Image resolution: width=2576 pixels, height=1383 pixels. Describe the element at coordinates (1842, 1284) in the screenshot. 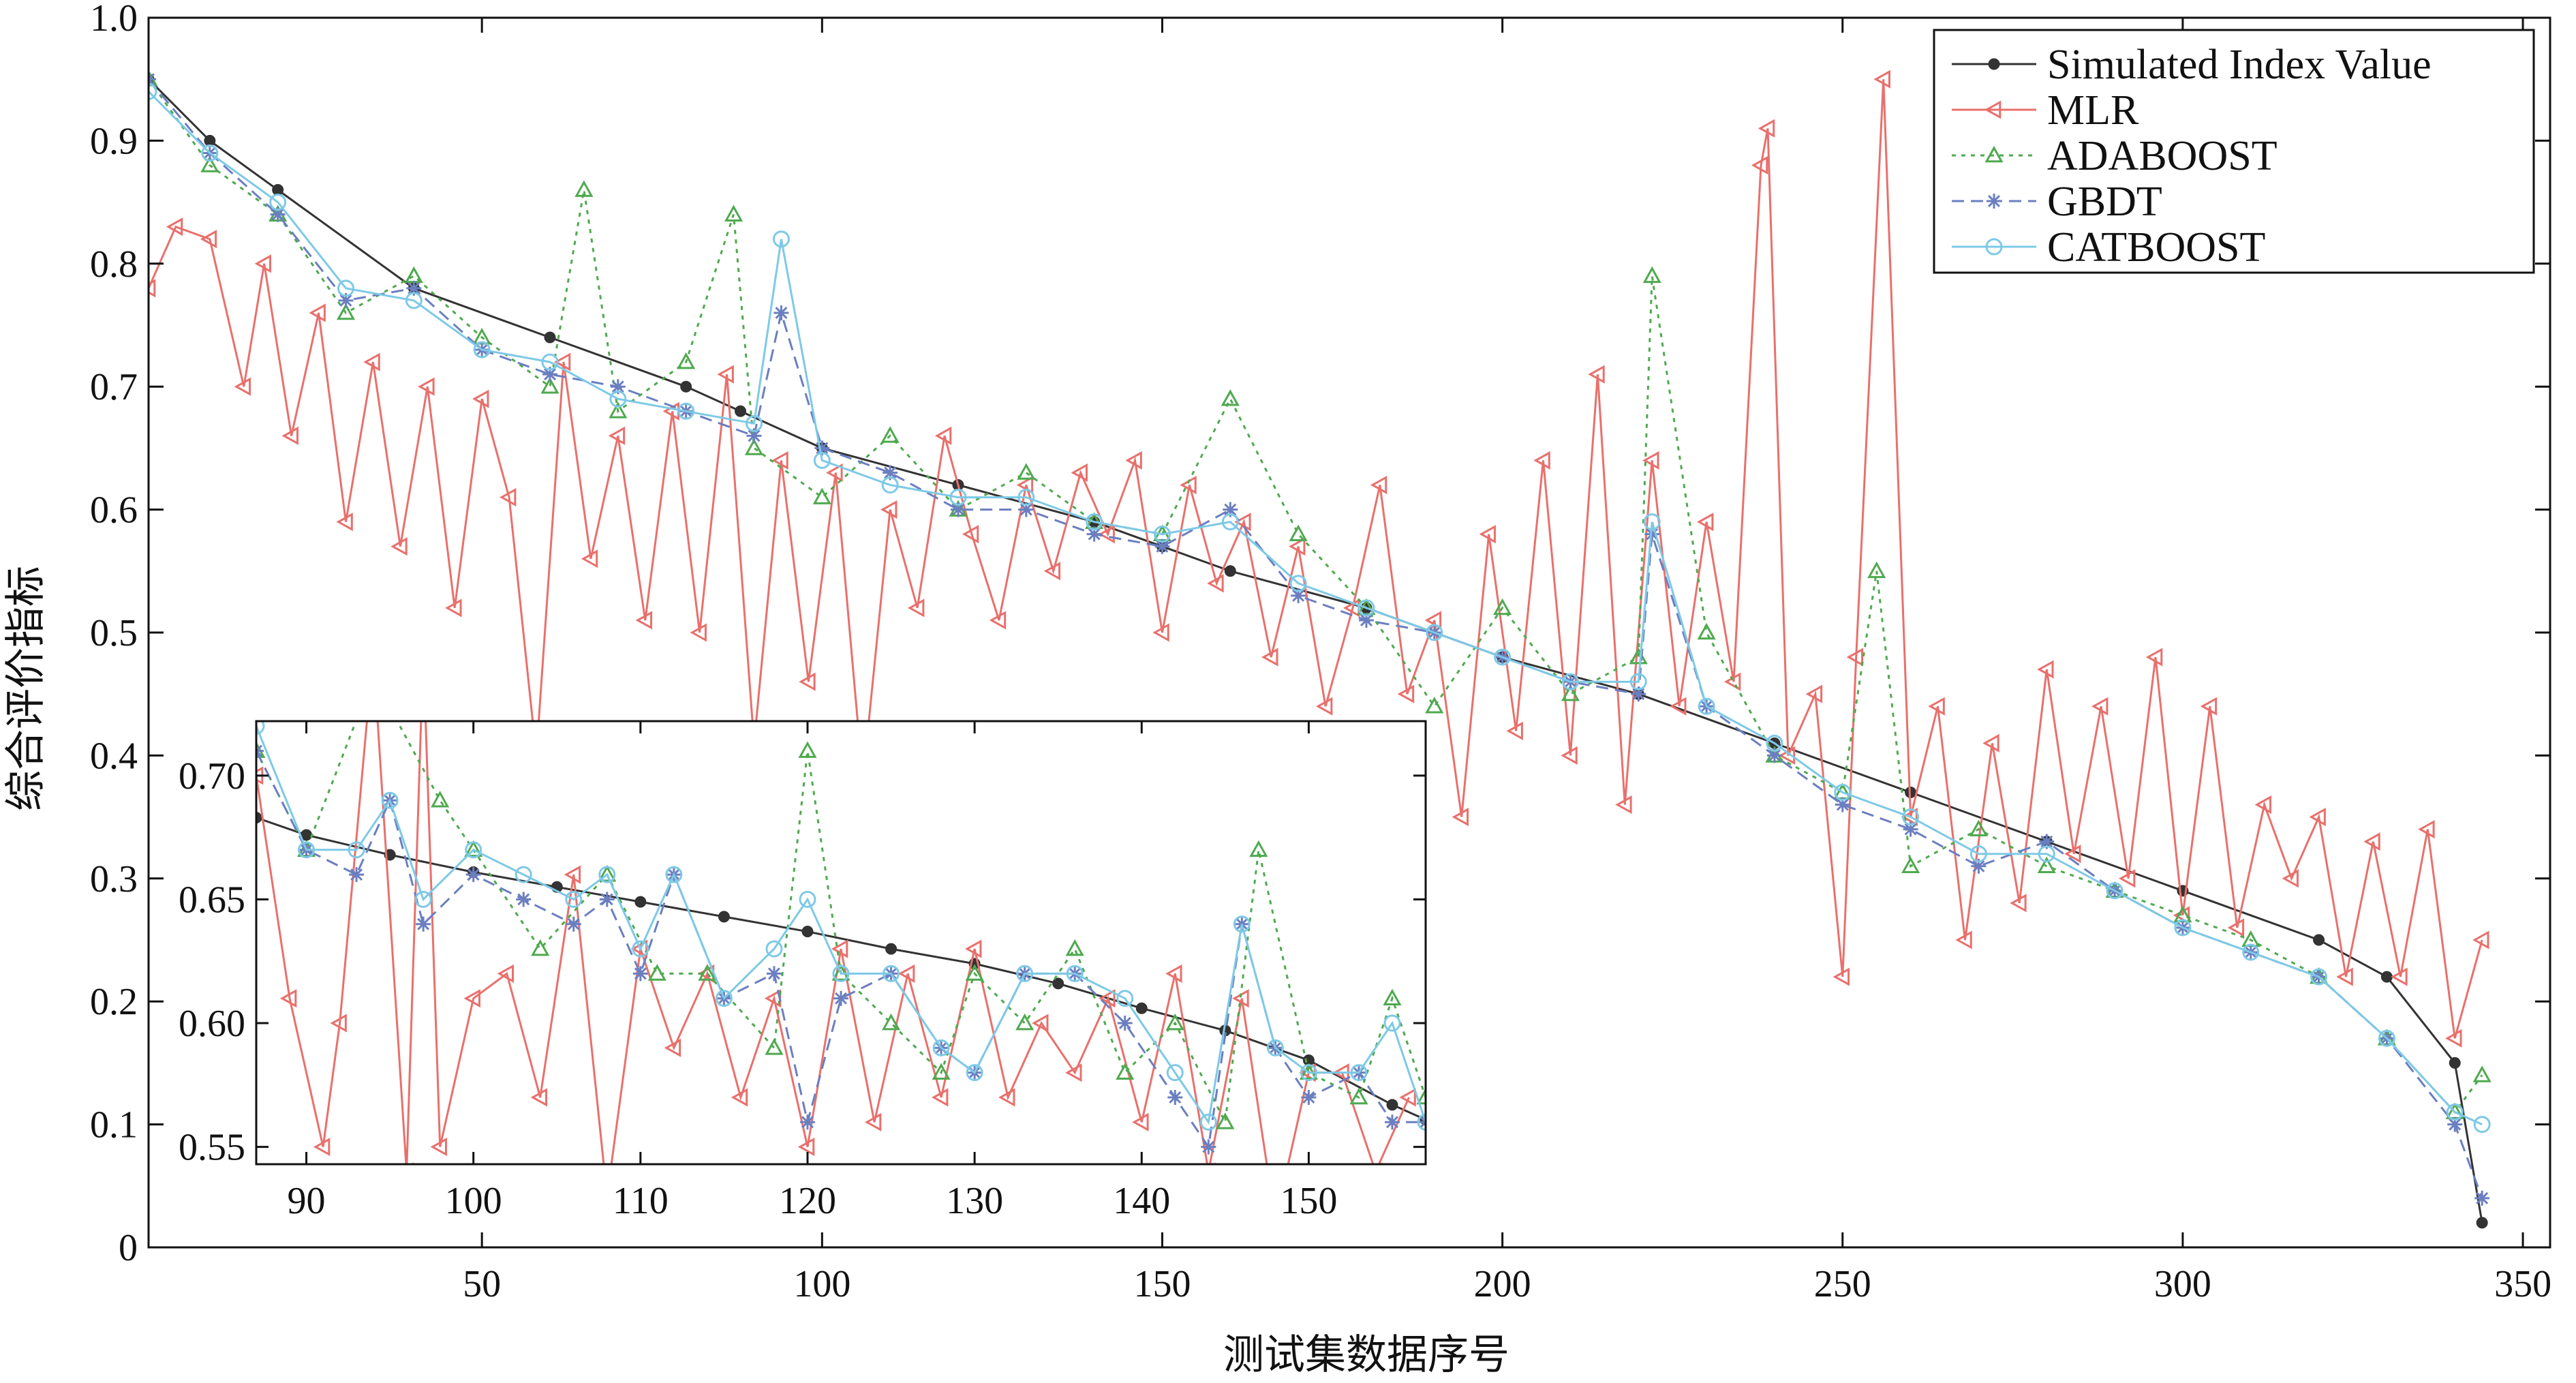

I see `main-x-tick-label: 250` at that location.